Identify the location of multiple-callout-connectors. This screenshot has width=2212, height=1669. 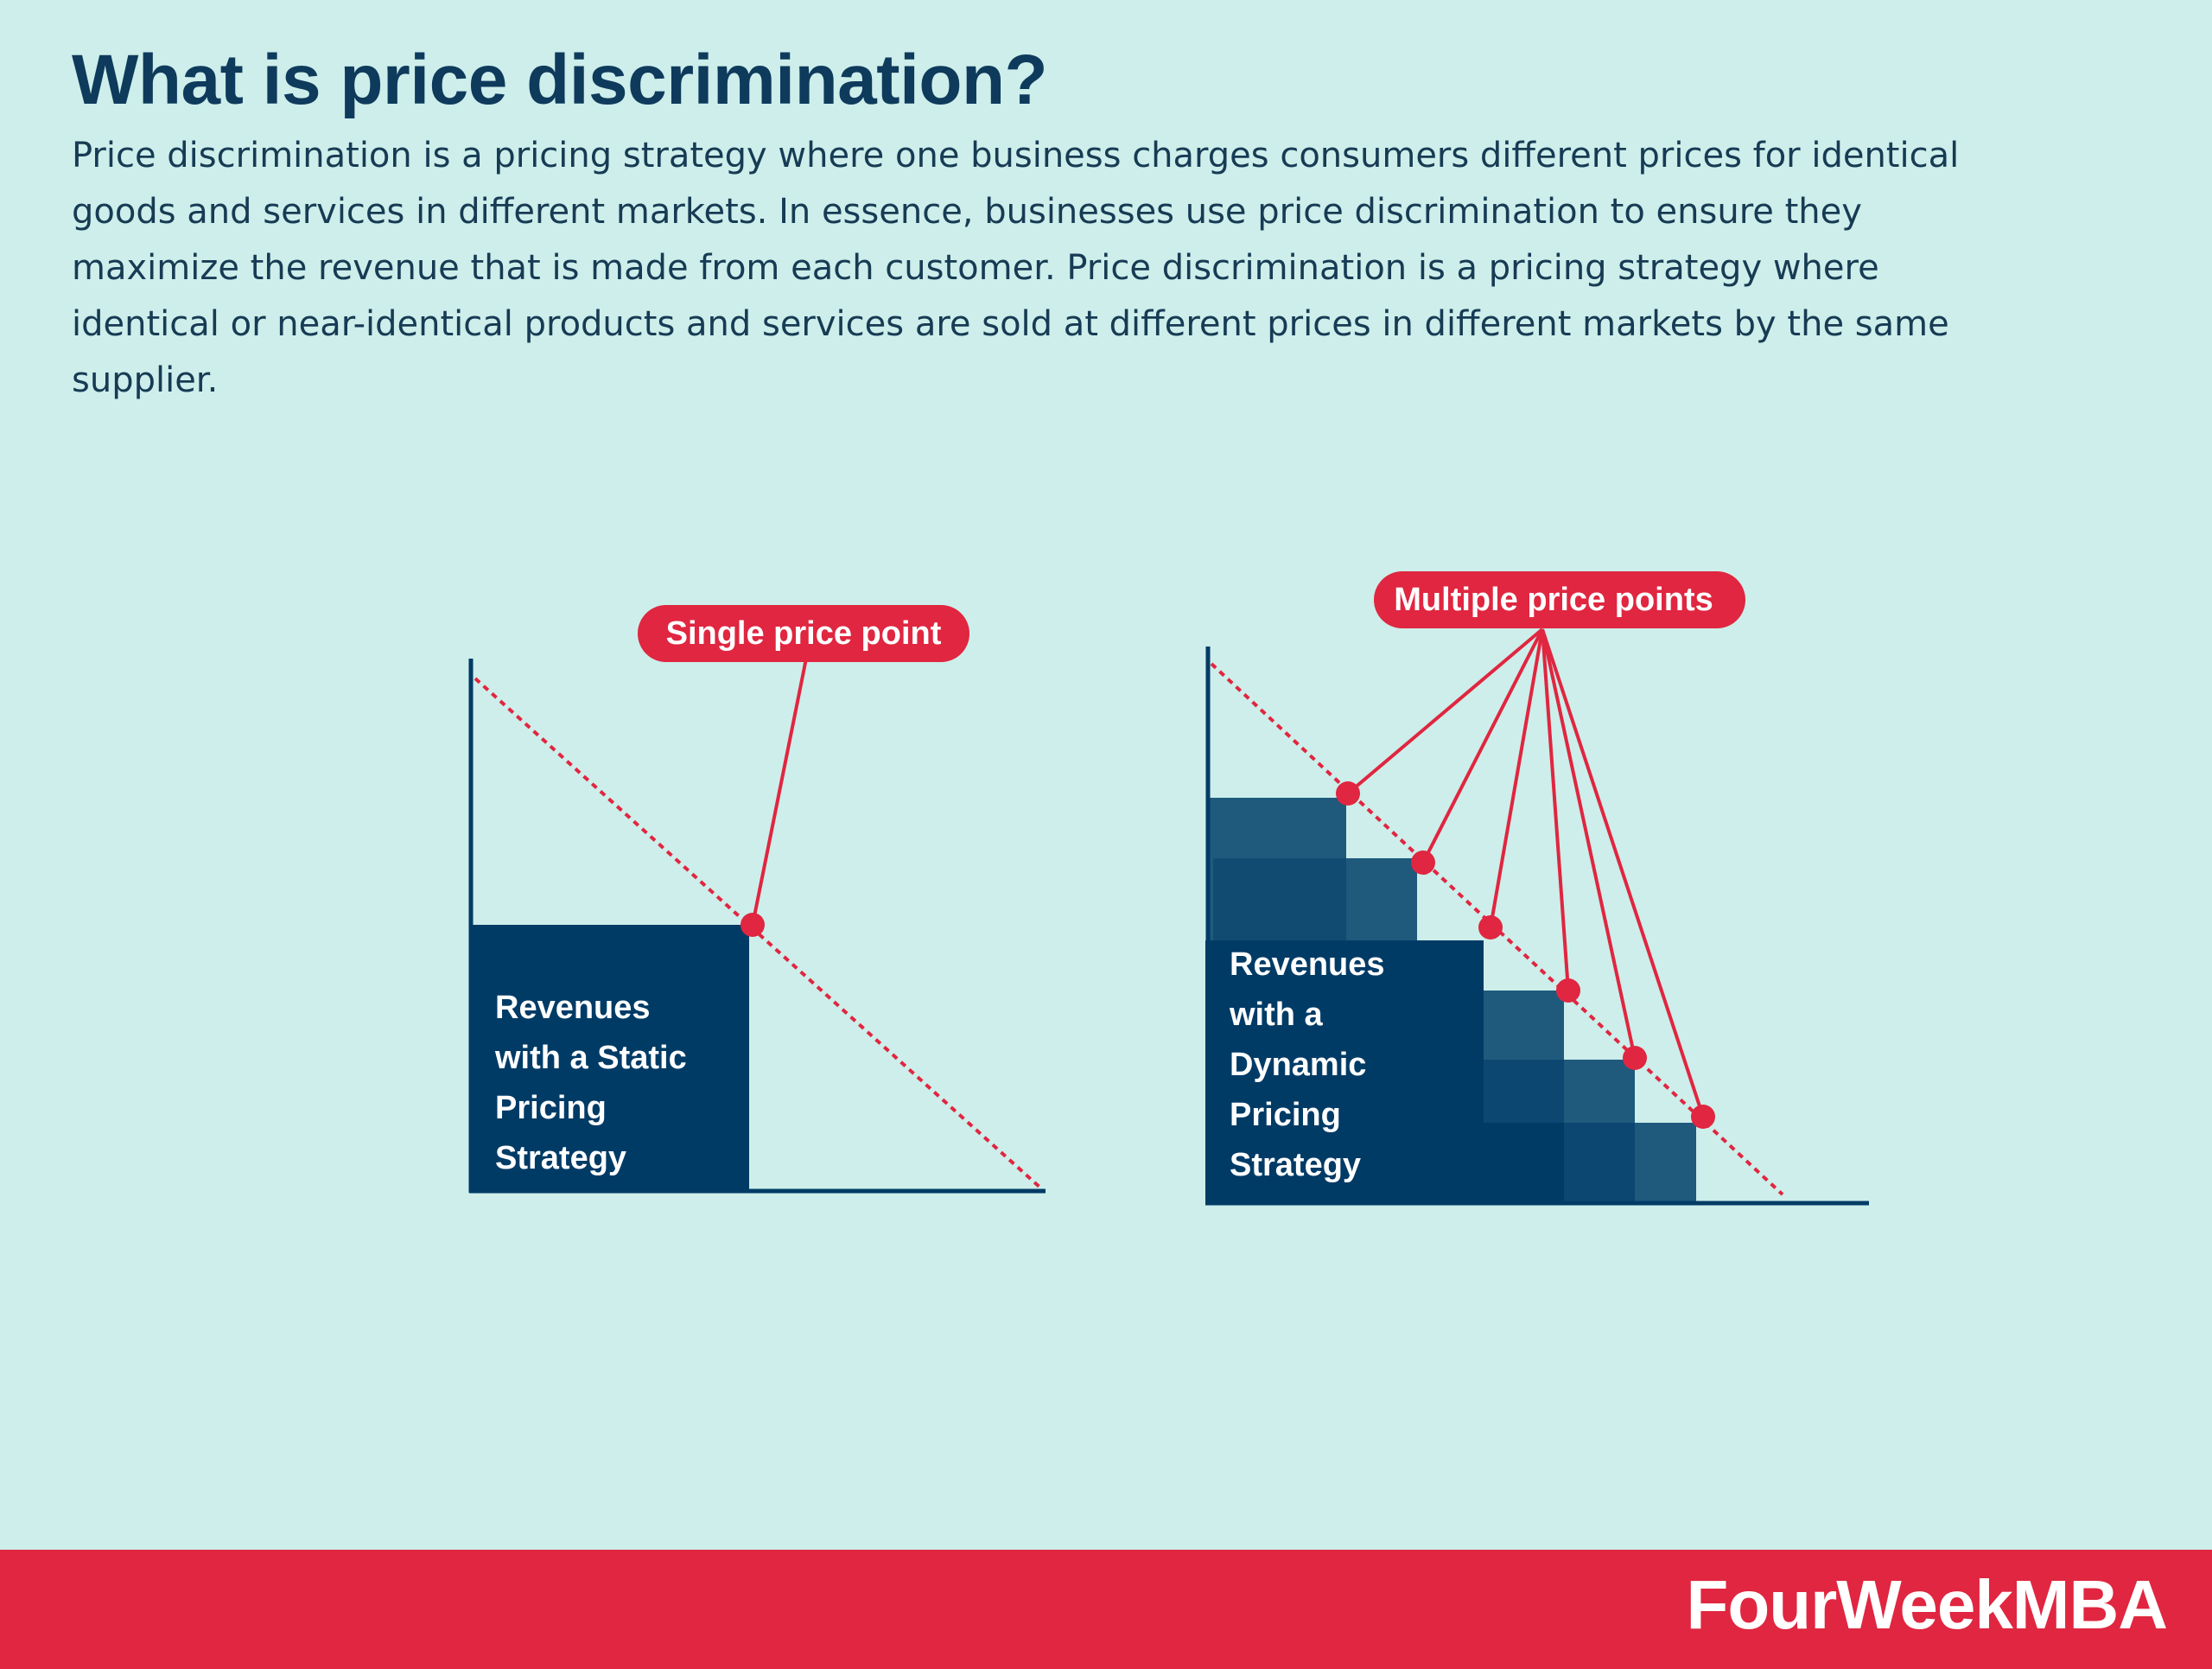
(1525, 872).